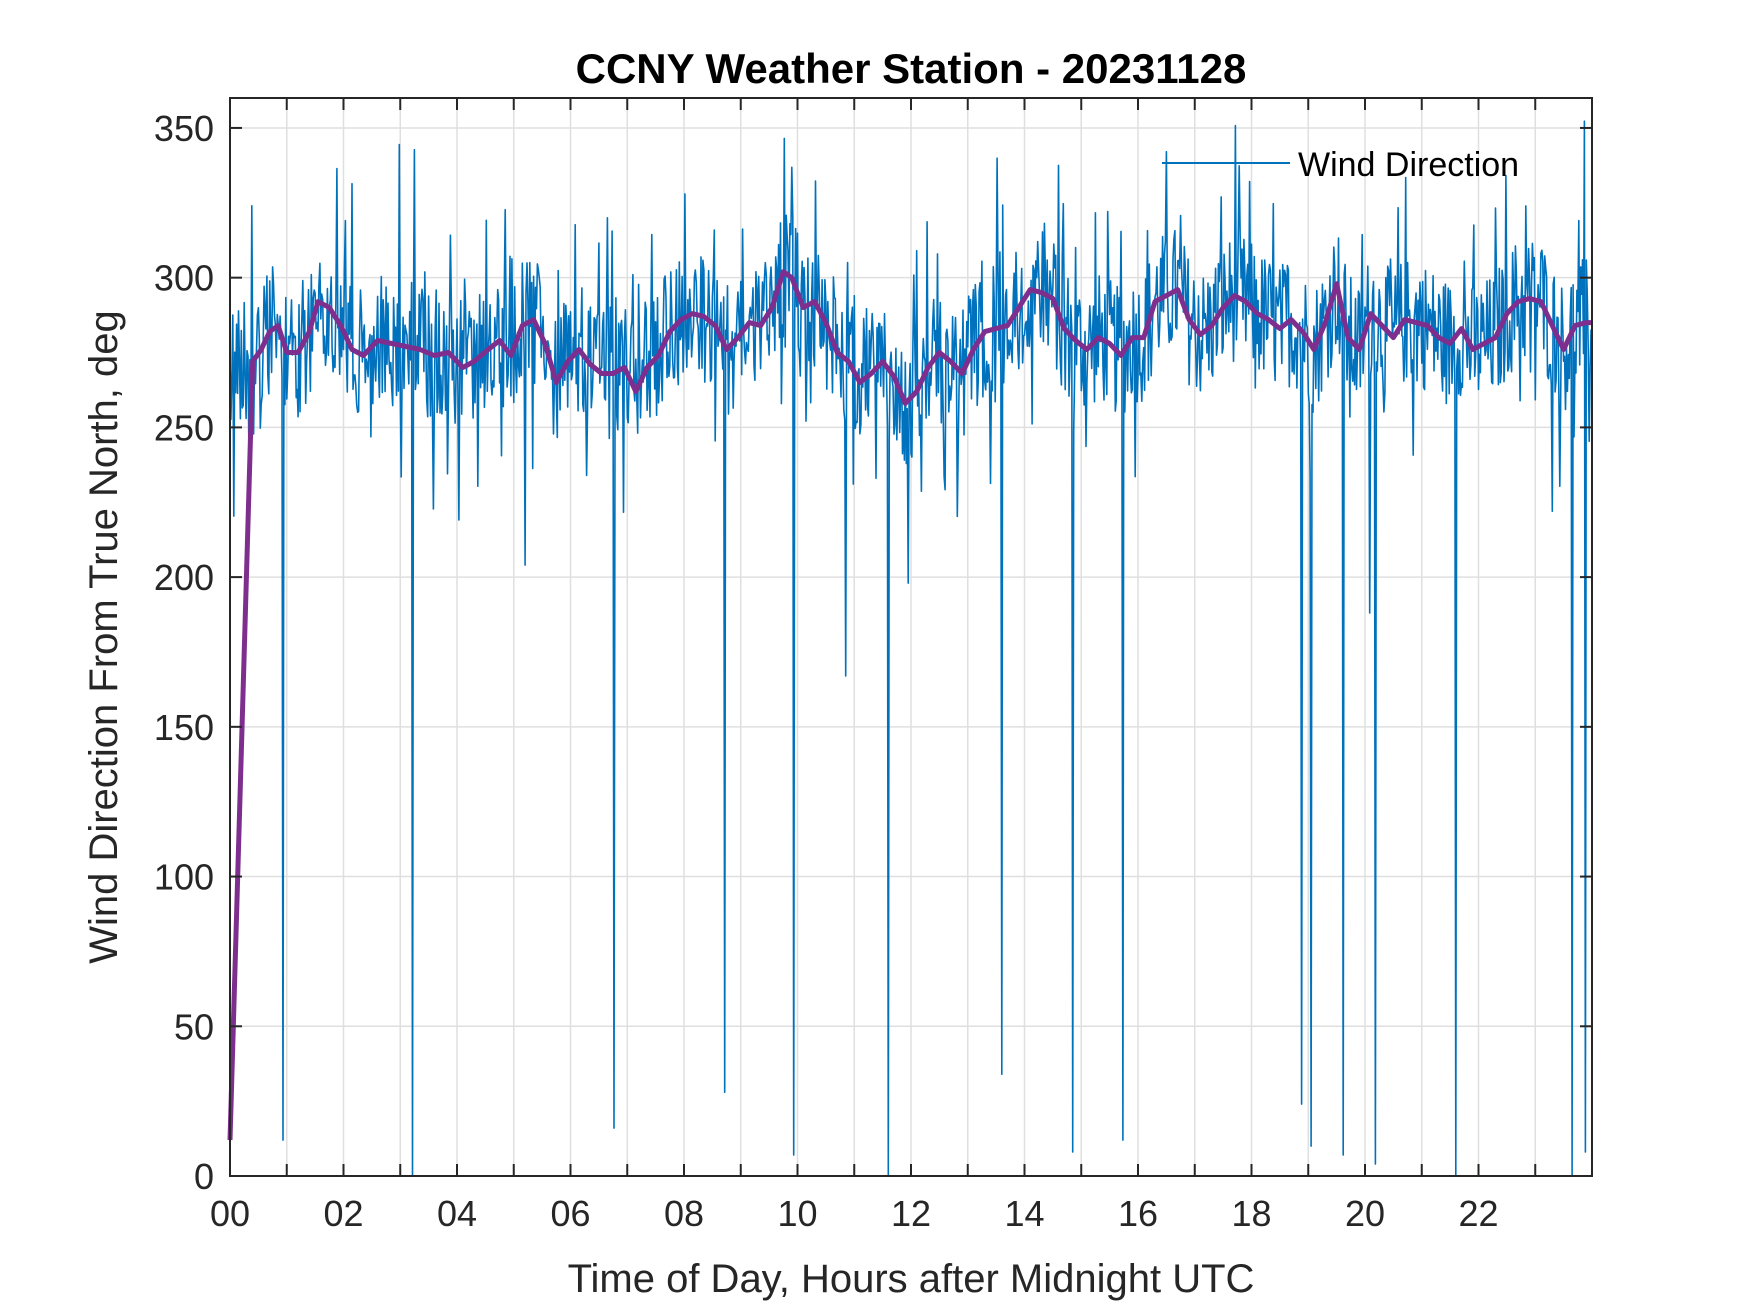  Describe the element at coordinates (1365, 1213) in the screenshot. I see `x-tick-label: 20` at that location.